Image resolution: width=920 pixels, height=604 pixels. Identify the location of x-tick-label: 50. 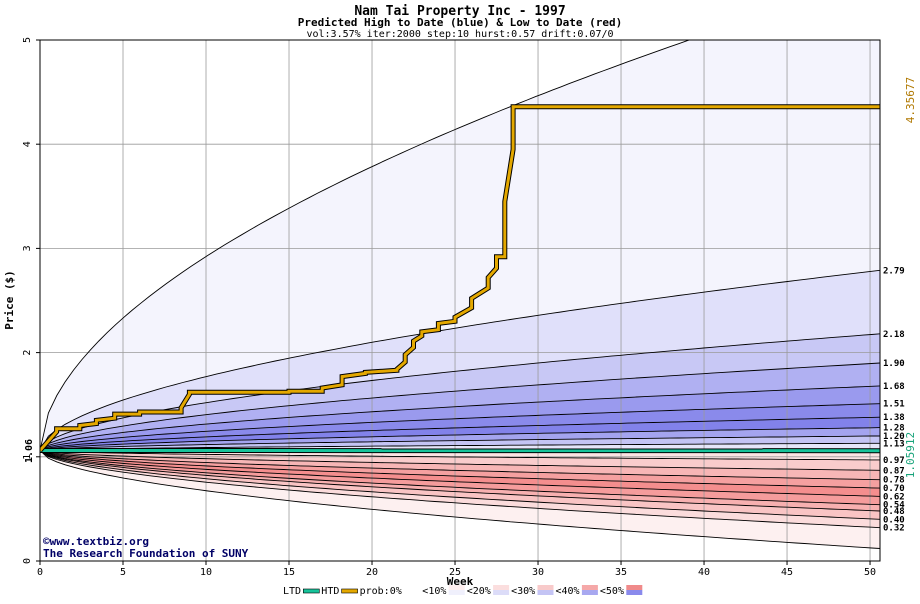
(870, 572).